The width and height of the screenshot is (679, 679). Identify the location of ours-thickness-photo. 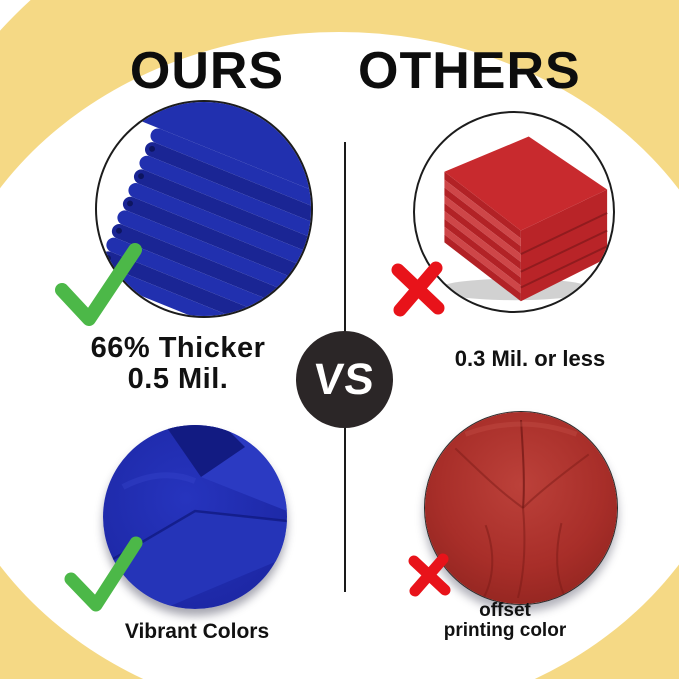
(204, 209).